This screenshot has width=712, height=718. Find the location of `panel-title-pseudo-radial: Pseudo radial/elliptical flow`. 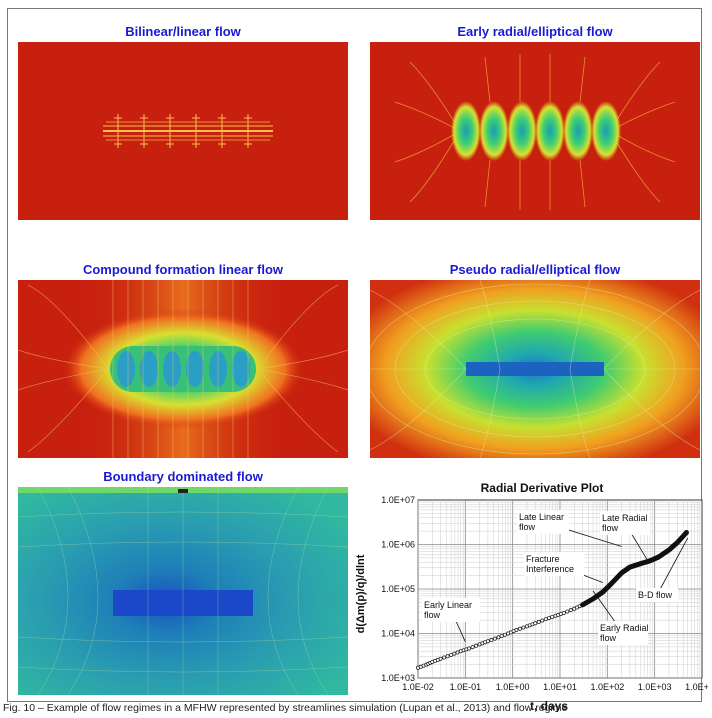

panel-title-pseudo-radial: Pseudo radial/elliptical flow is located at coordinates (535, 269).